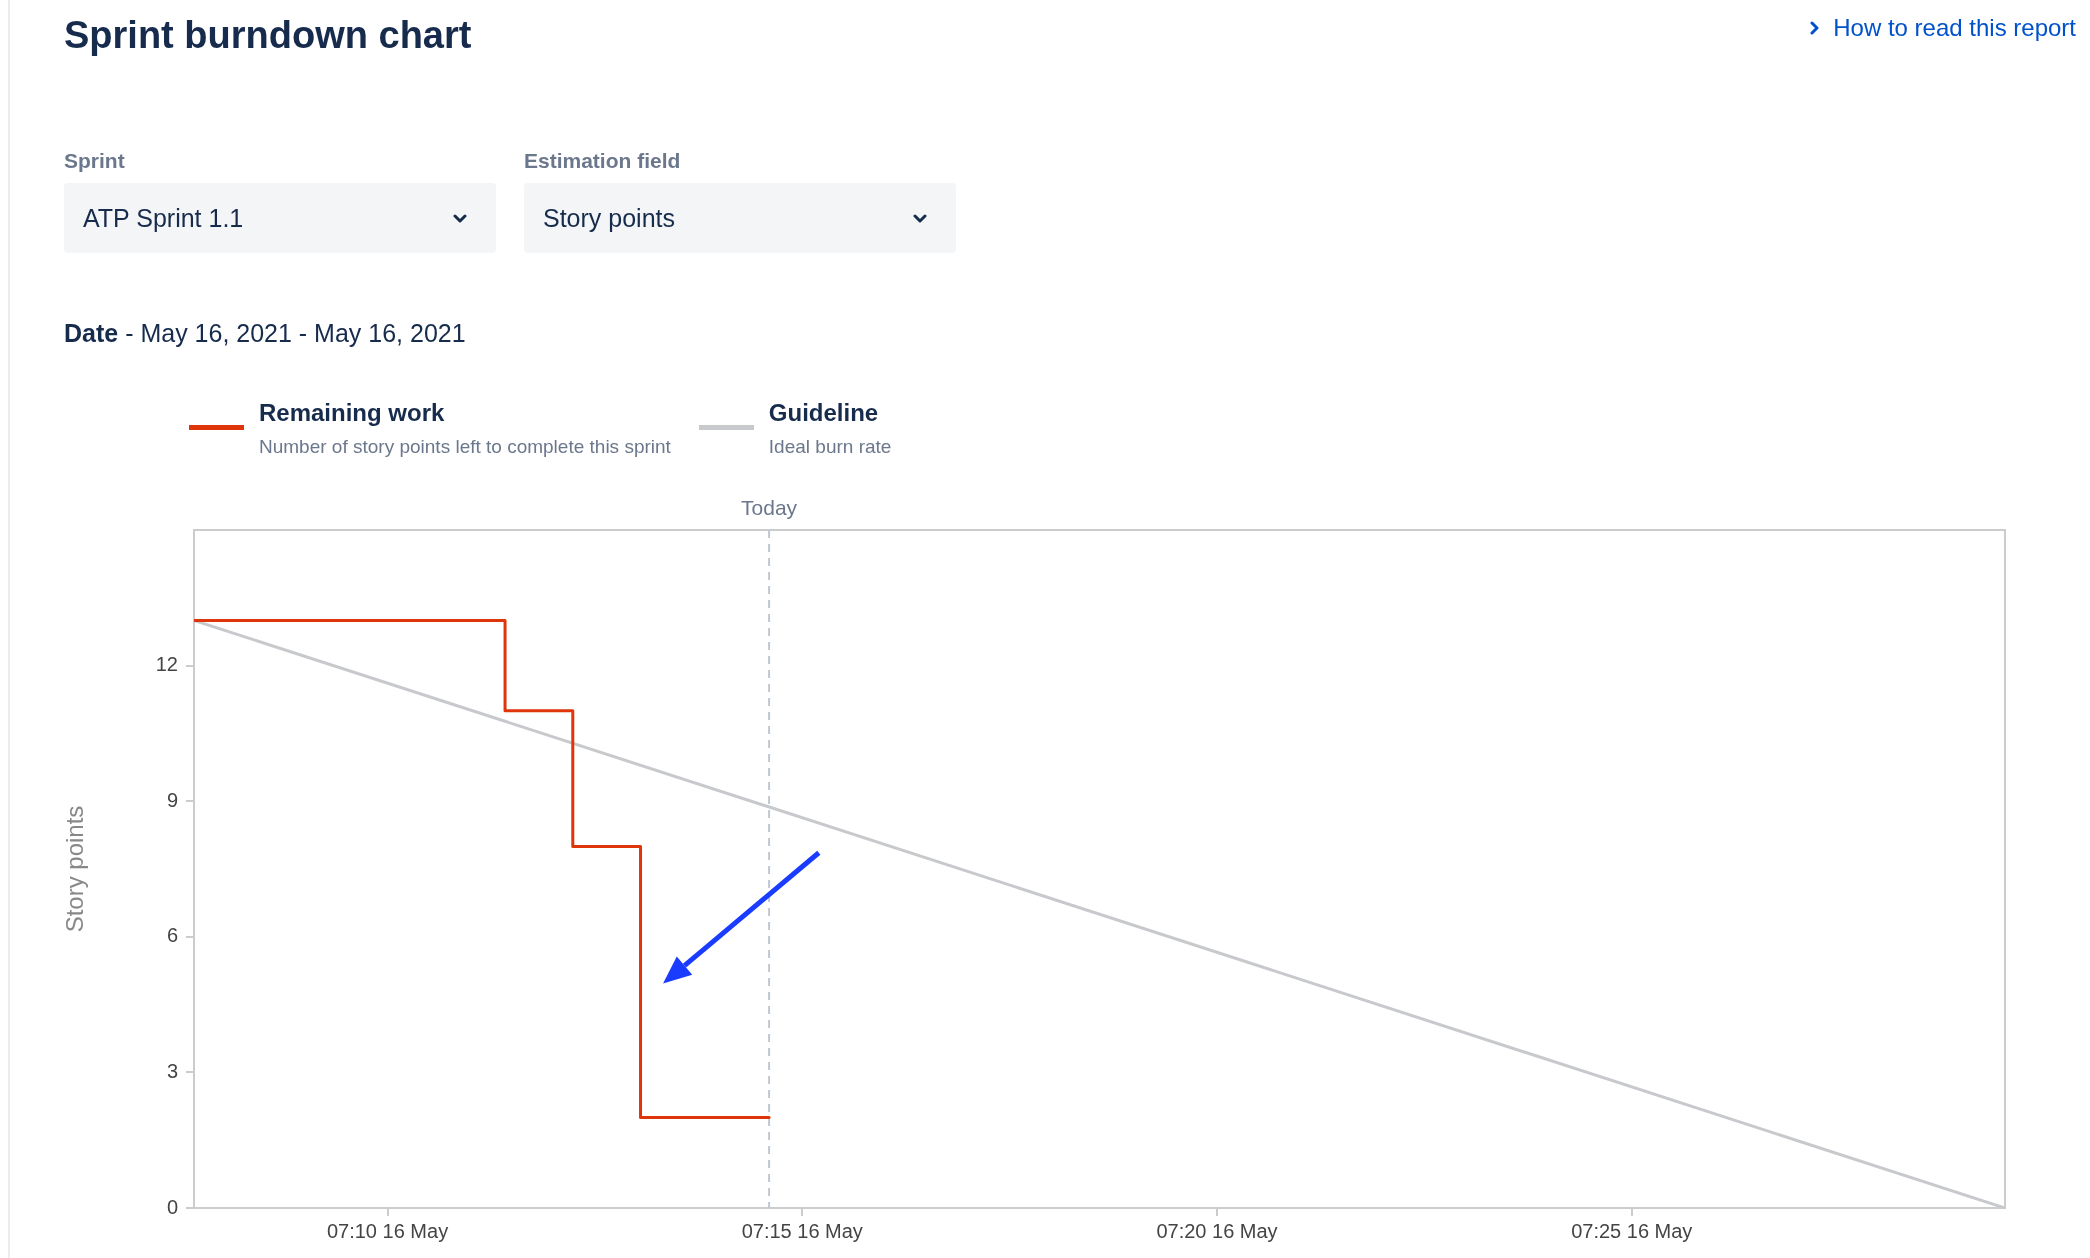 This screenshot has height=1258, width=2090. What do you see at coordinates (172, 799) in the screenshot?
I see `y-tick-label: 9` at bounding box center [172, 799].